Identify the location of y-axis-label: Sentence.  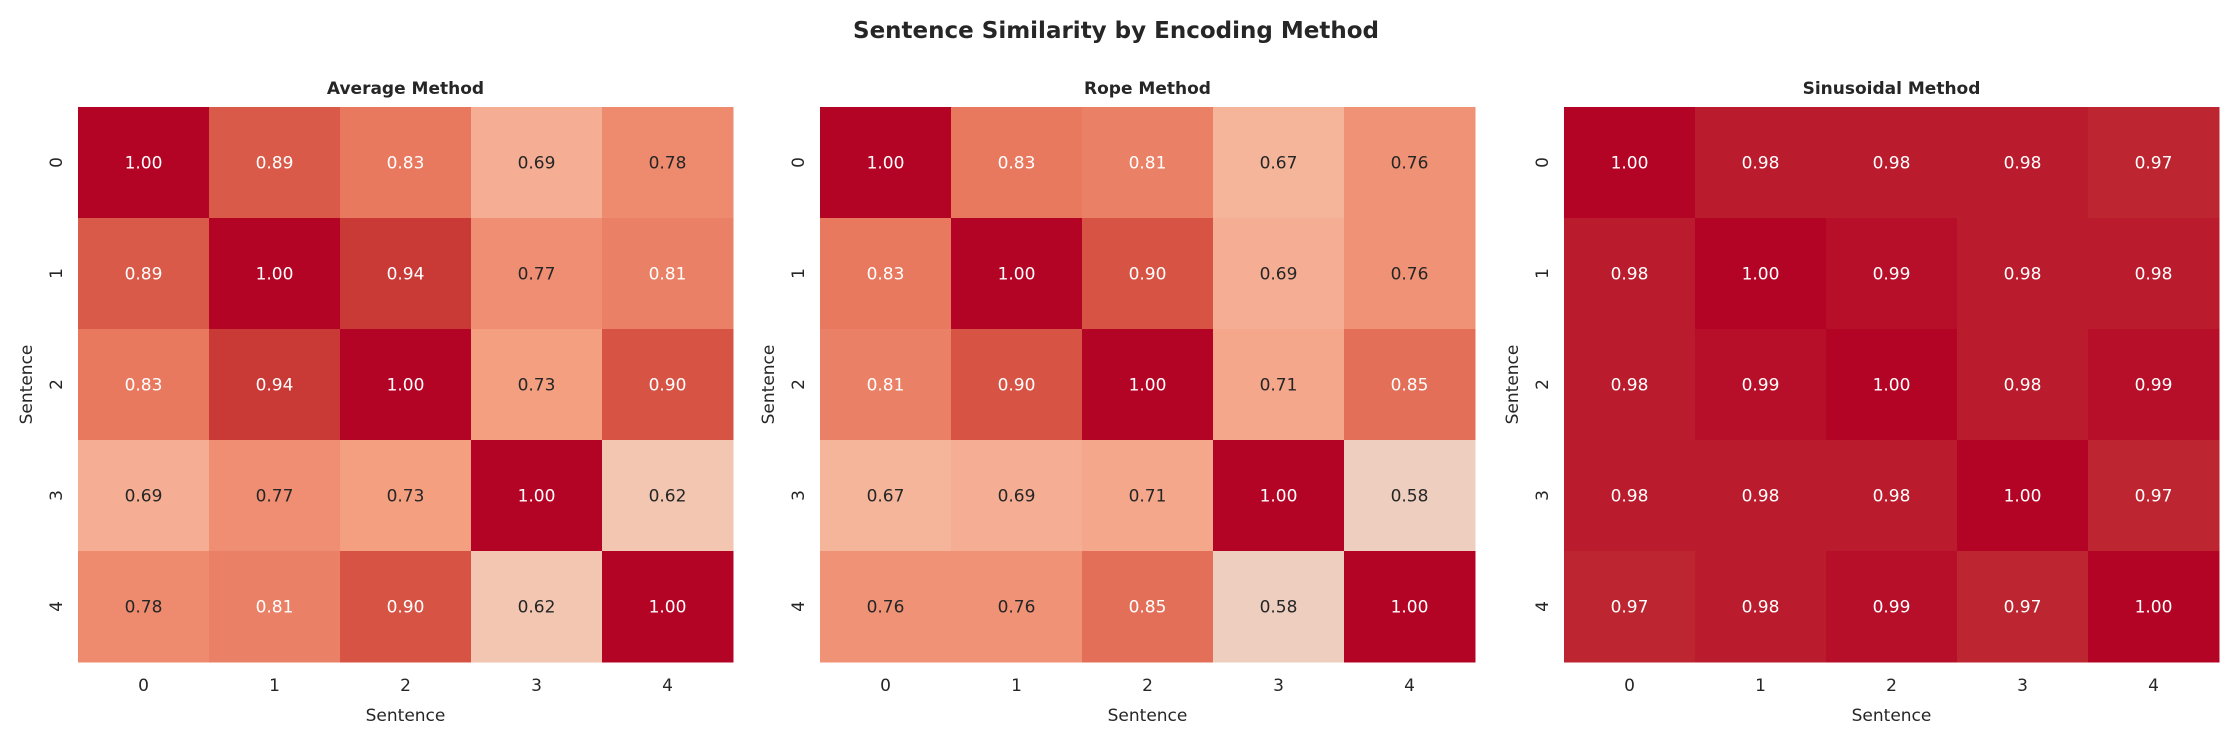
(769, 385).